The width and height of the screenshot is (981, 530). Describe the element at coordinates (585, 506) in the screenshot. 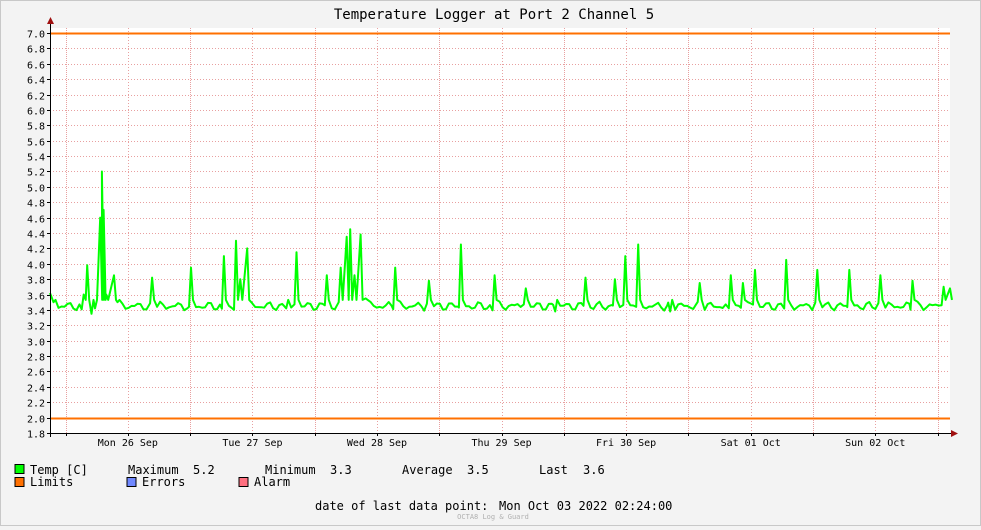

I see `last-data-point-value: Mon Oct 03 2022 02:24:00` at that location.